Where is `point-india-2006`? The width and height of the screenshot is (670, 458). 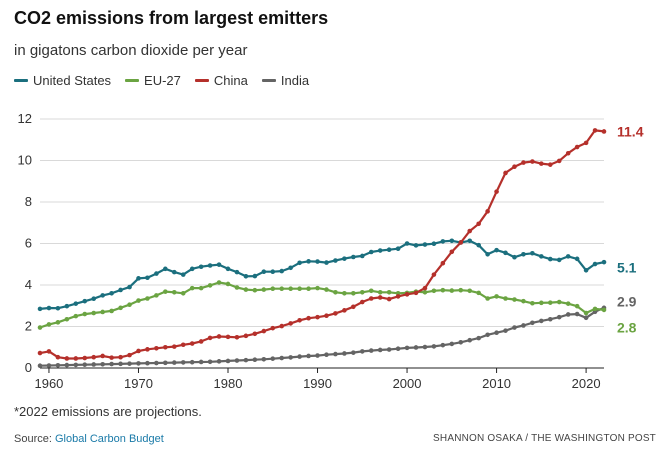
point-india-2006 is located at coordinates (461, 342).